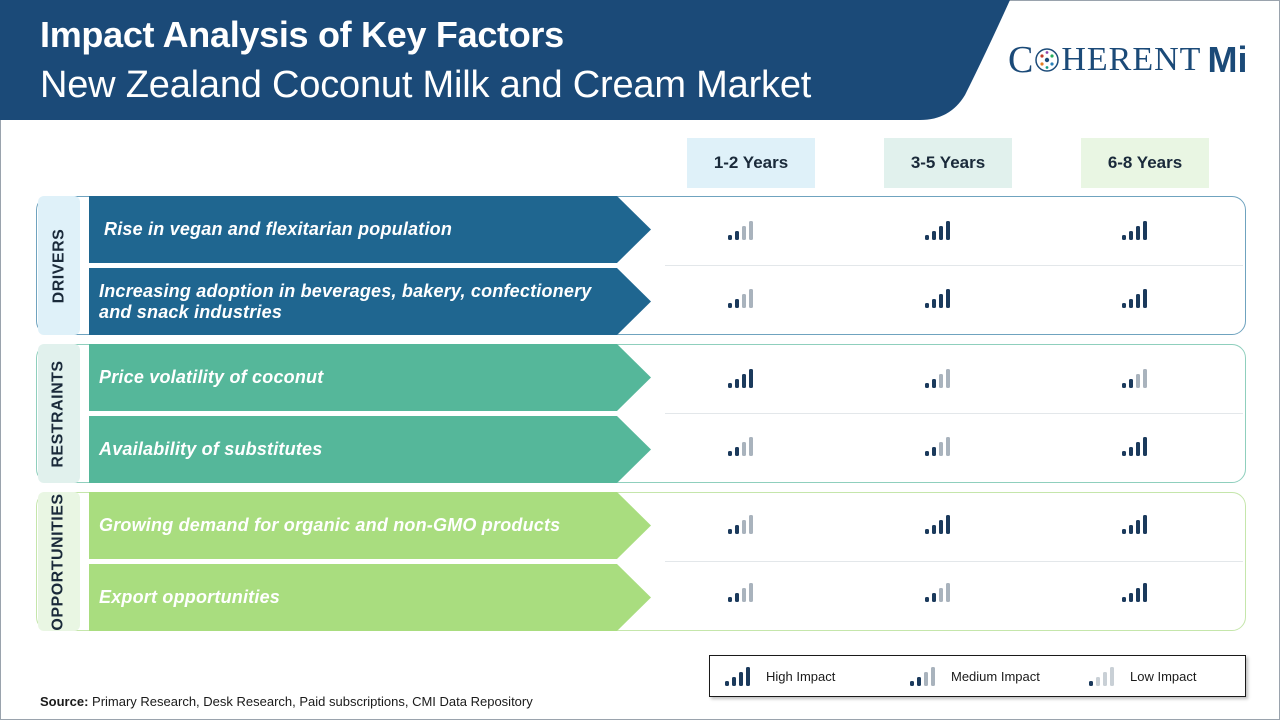 The width and height of the screenshot is (1280, 720). What do you see at coordinates (1145, 163) in the screenshot?
I see `column-header-6-8-years: 6-8 Years` at bounding box center [1145, 163].